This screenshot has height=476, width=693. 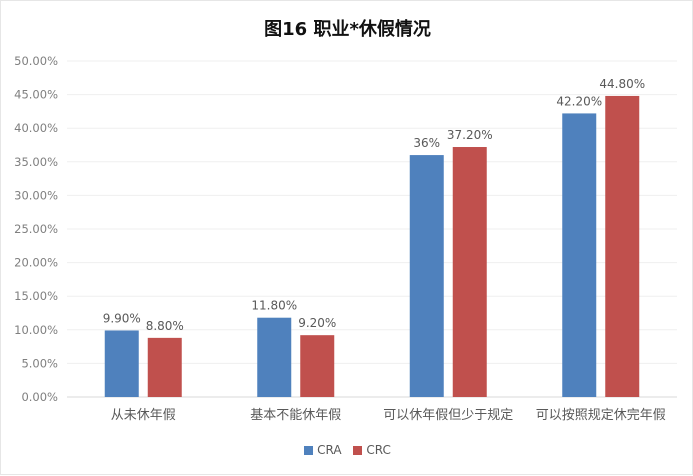 What do you see at coordinates (36, 128) in the screenshot?
I see `y-tick-label: 40.00%` at bounding box center [36, 128].